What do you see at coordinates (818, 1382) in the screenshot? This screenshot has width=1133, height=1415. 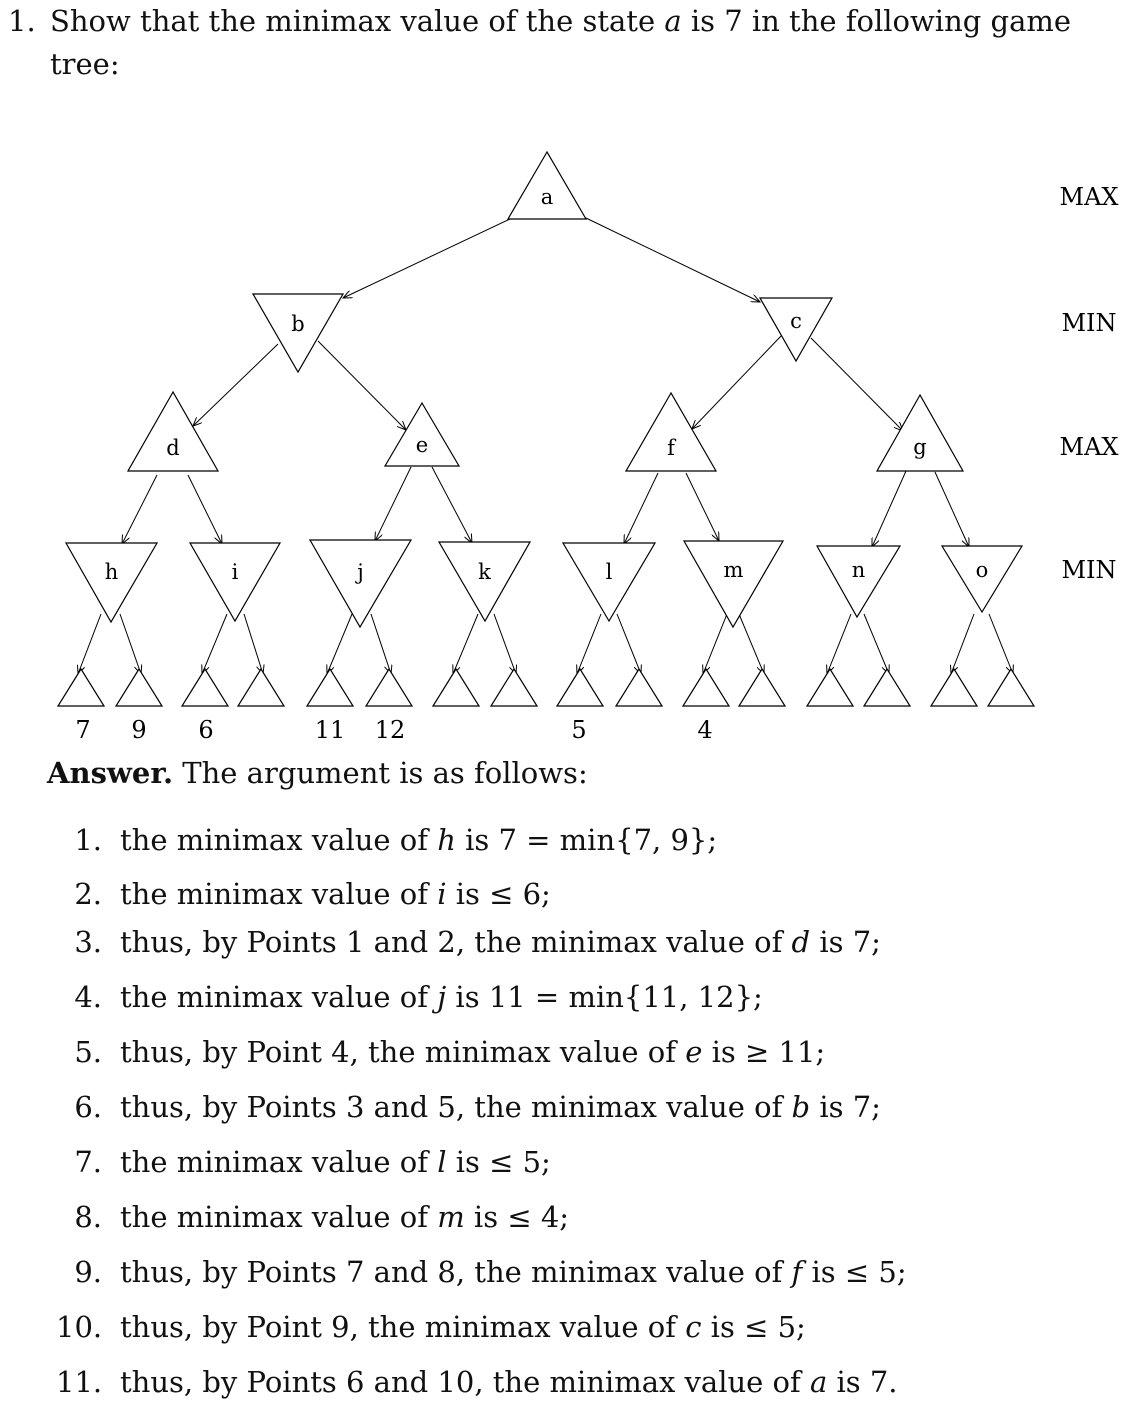 I see `math-var: a` at bounding box center [818, 1382].